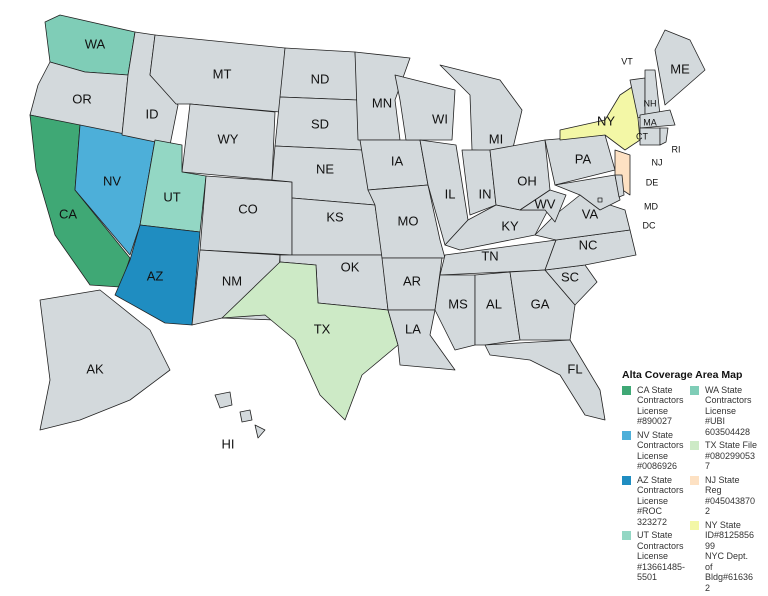 The width and height of the screenshot is (768, 596). I want to click on state-label-or: OR, so click(82, 98).